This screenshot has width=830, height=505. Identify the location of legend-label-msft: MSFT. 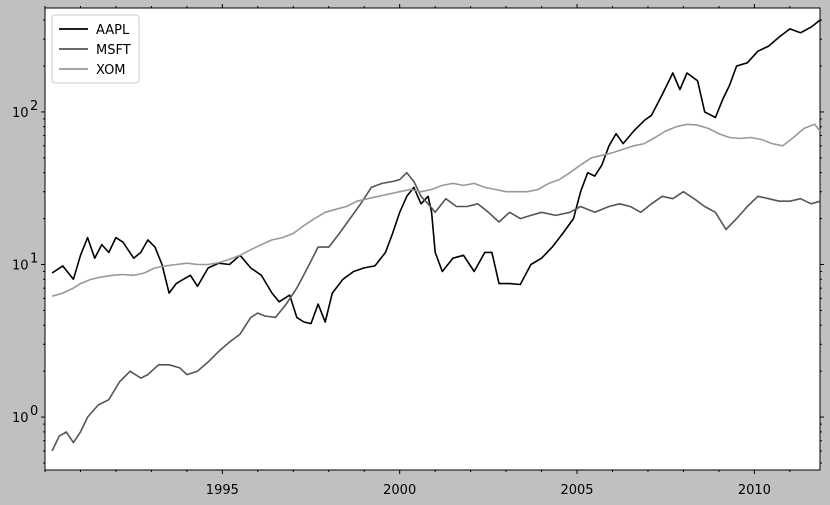
(113, 50).